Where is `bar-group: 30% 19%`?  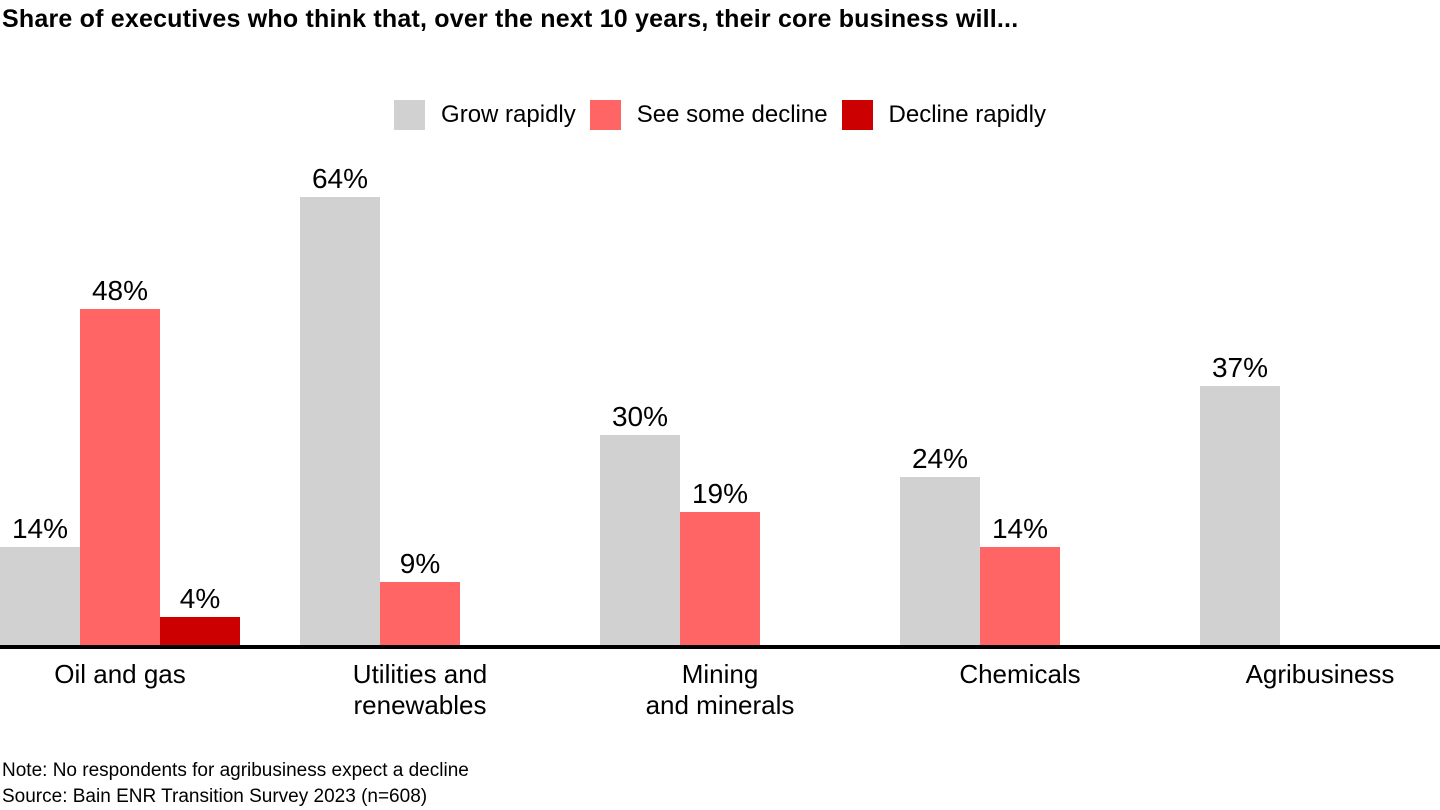 bar-group: 30% 19% is located at coordinates (720, 322).